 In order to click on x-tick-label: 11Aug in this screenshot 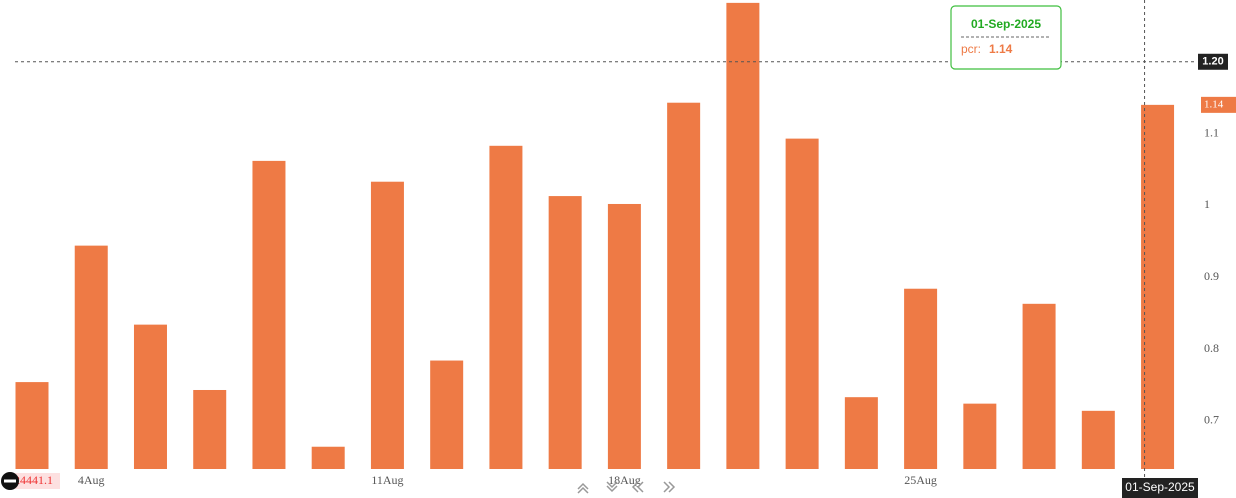, I will do `click(387, 480)`.